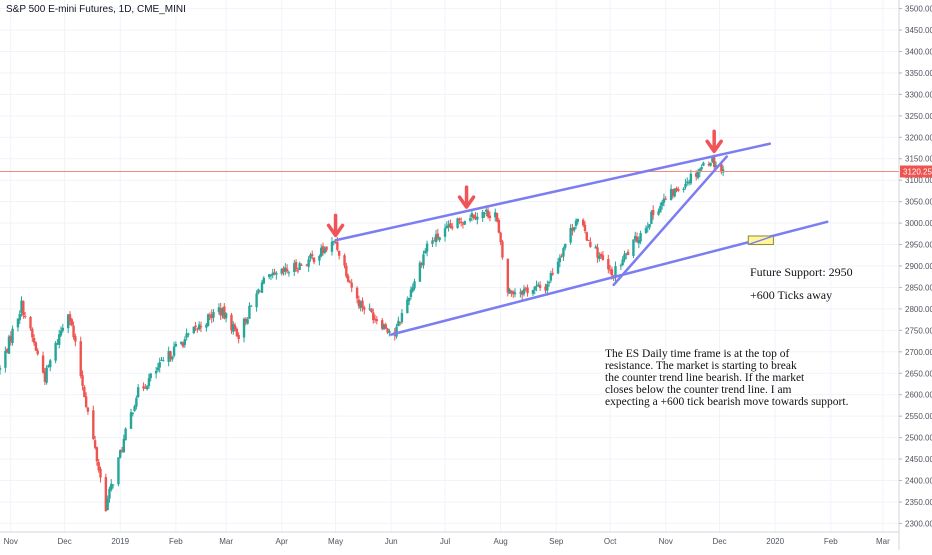 This screenshot has width=932, height=555. Describe the element at coordinates (466, 202) in the screenshot. I see `arrow-down-icon` at that location.